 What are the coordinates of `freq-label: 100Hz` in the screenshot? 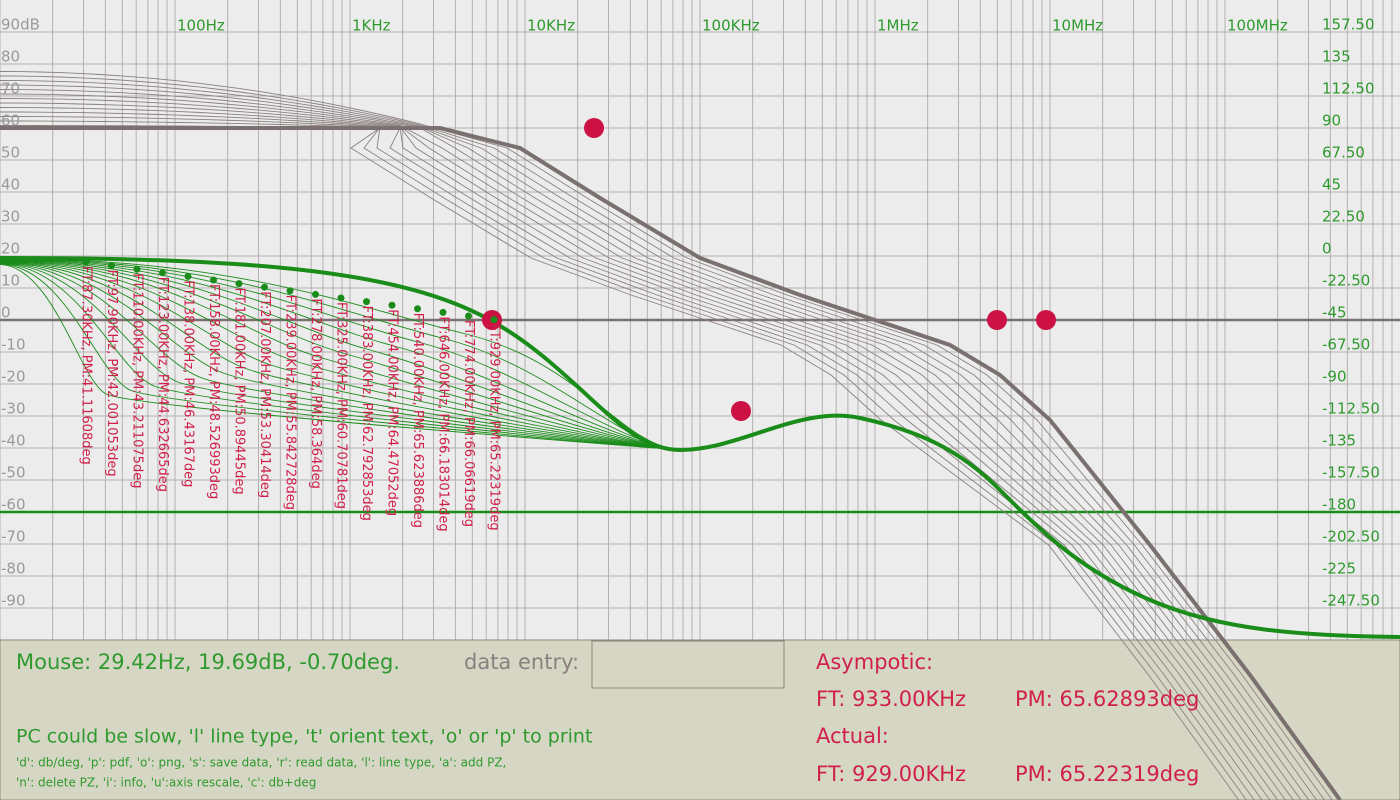 It's located at (201, 26).